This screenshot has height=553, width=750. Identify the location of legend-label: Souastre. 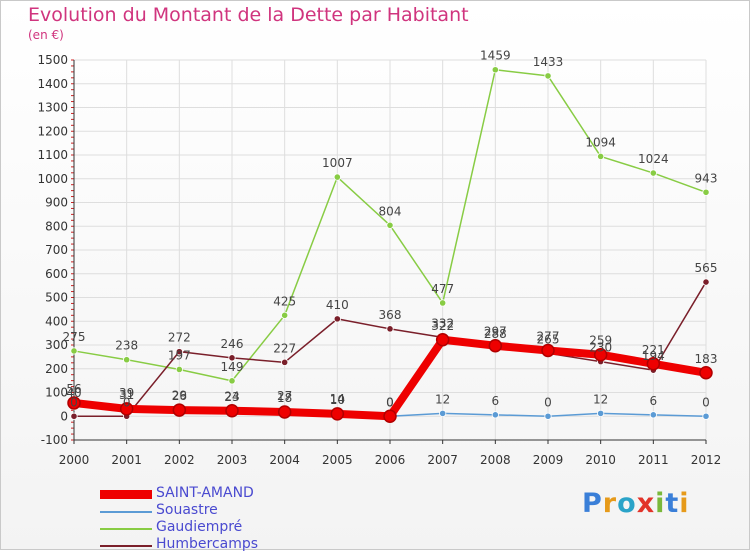
(187, 510).